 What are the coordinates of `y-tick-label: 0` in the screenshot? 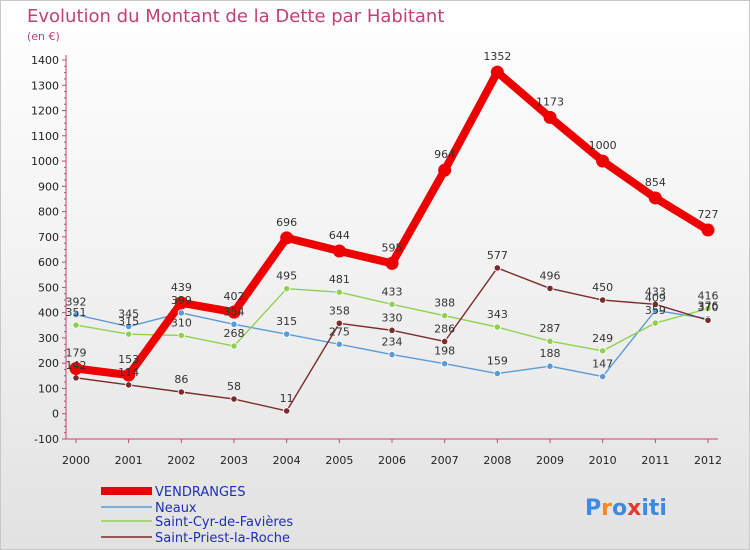 It's located at (55, 414).